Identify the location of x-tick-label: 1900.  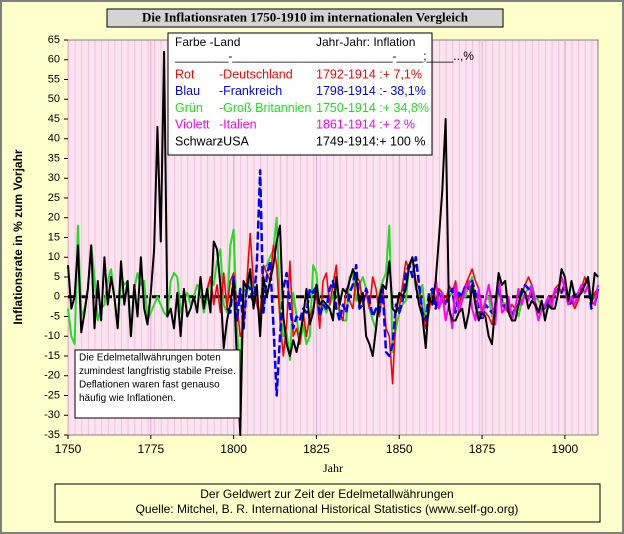
(565, 449).